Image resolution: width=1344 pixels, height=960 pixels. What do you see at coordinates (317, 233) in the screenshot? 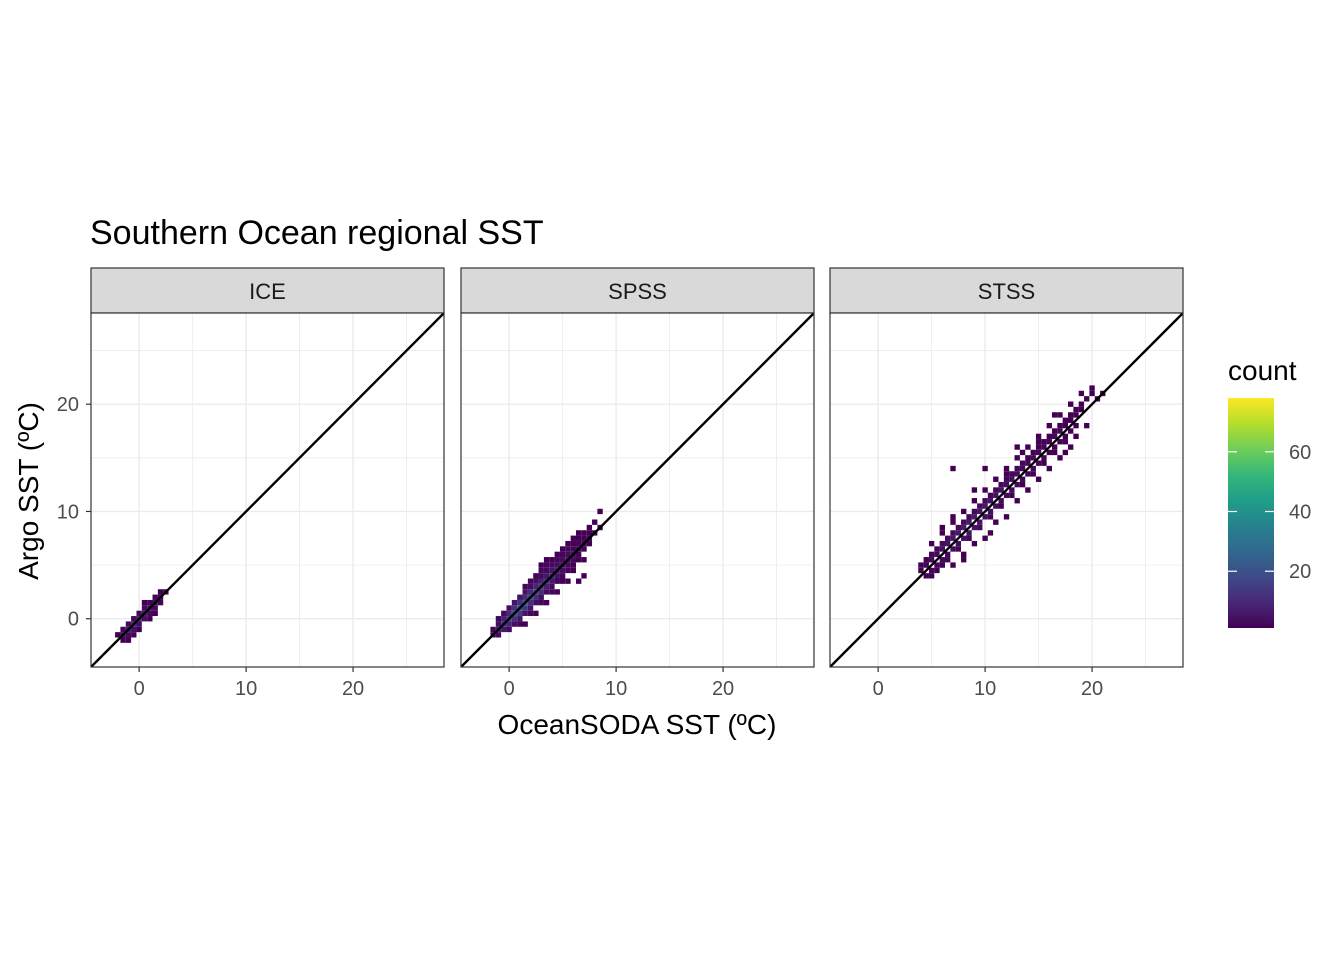
I see `chart-title: Southern Ocean regional SST` at bounding box center [317, 233].